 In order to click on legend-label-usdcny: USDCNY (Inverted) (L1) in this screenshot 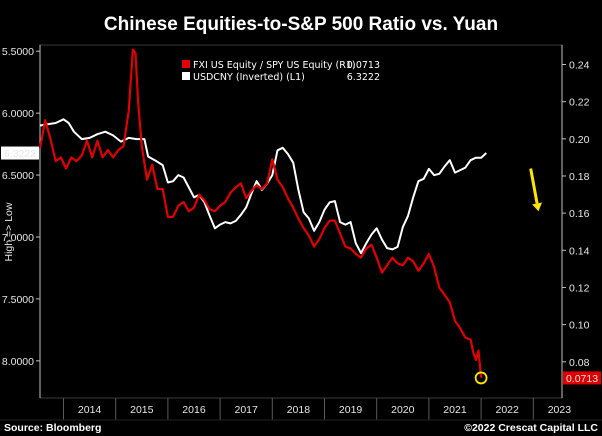, I will do `click(249, 77)`.